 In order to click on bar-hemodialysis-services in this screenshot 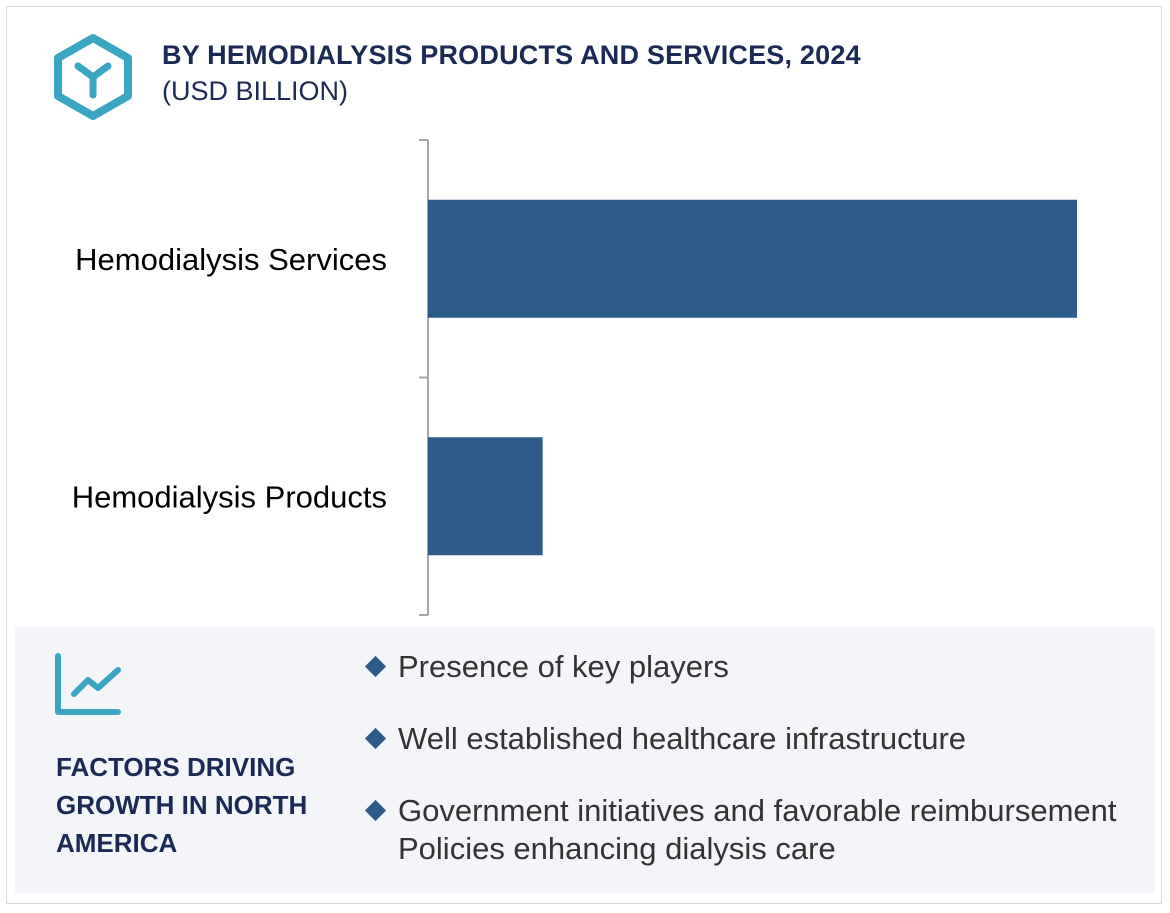, I will do `click(752, 258)`.